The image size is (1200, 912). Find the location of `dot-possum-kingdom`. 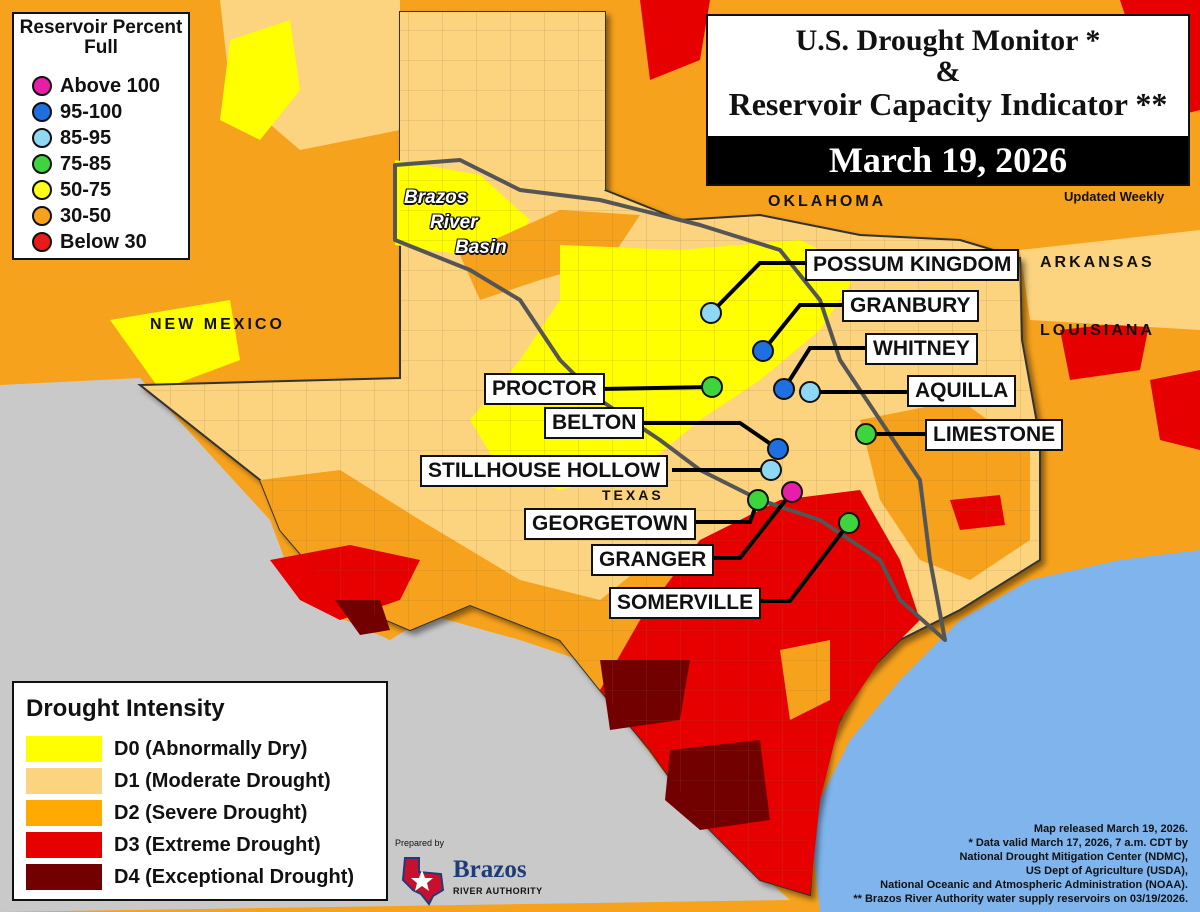

dot-possum-kingdom is located at coordinates (711, 313).